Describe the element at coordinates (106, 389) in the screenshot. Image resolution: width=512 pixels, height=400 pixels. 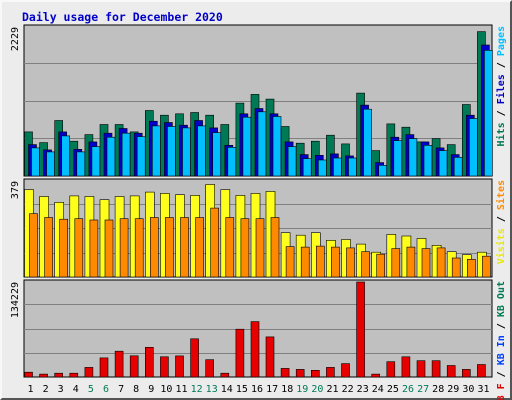
I see `x-tick-label-day-6: 6` at that location.